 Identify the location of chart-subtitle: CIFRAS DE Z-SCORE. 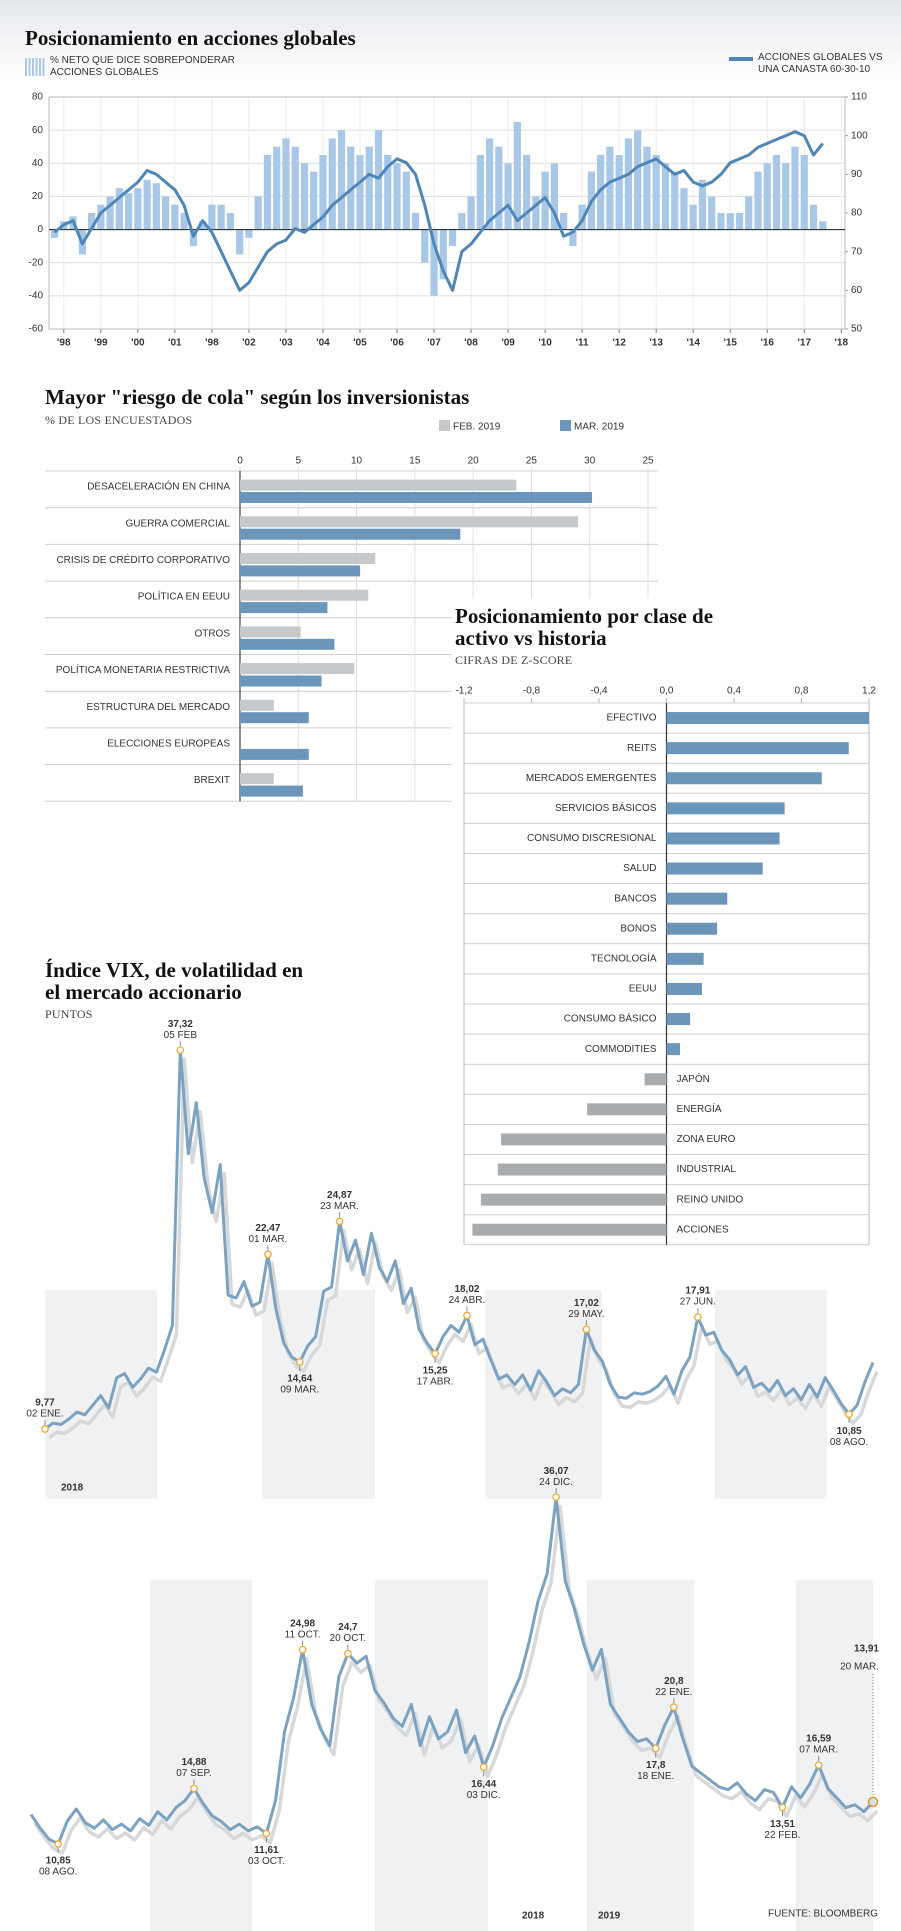
(514, 660).